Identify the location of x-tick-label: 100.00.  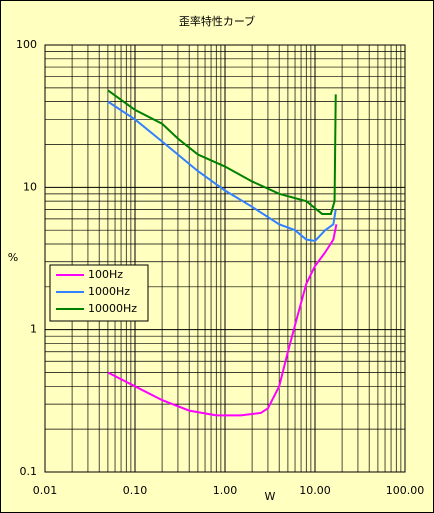
(405, 490).